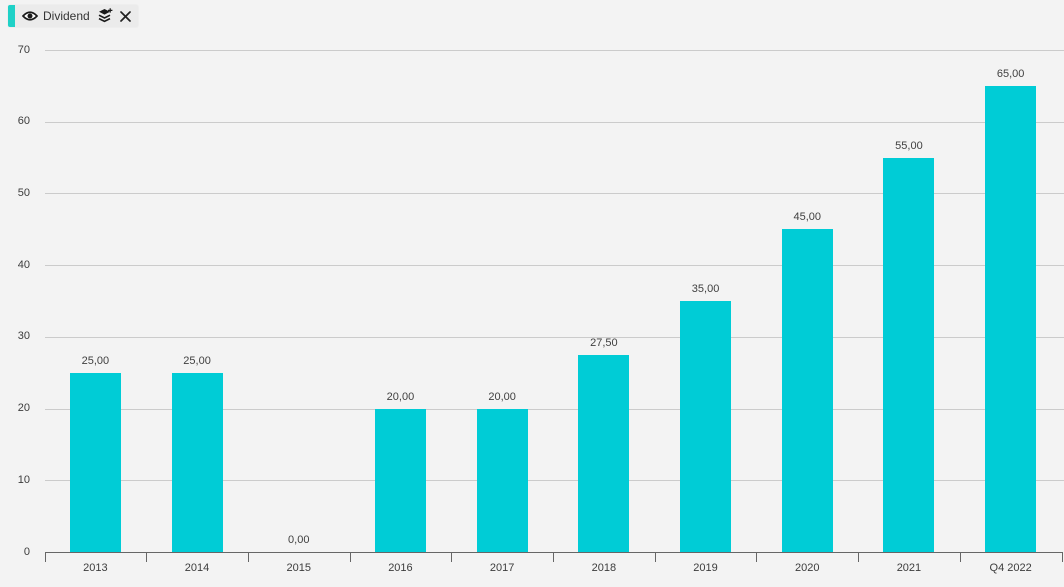 The image size is (1064, 587). I want to click on y-axis-label-70: 70, so click(23, 49).